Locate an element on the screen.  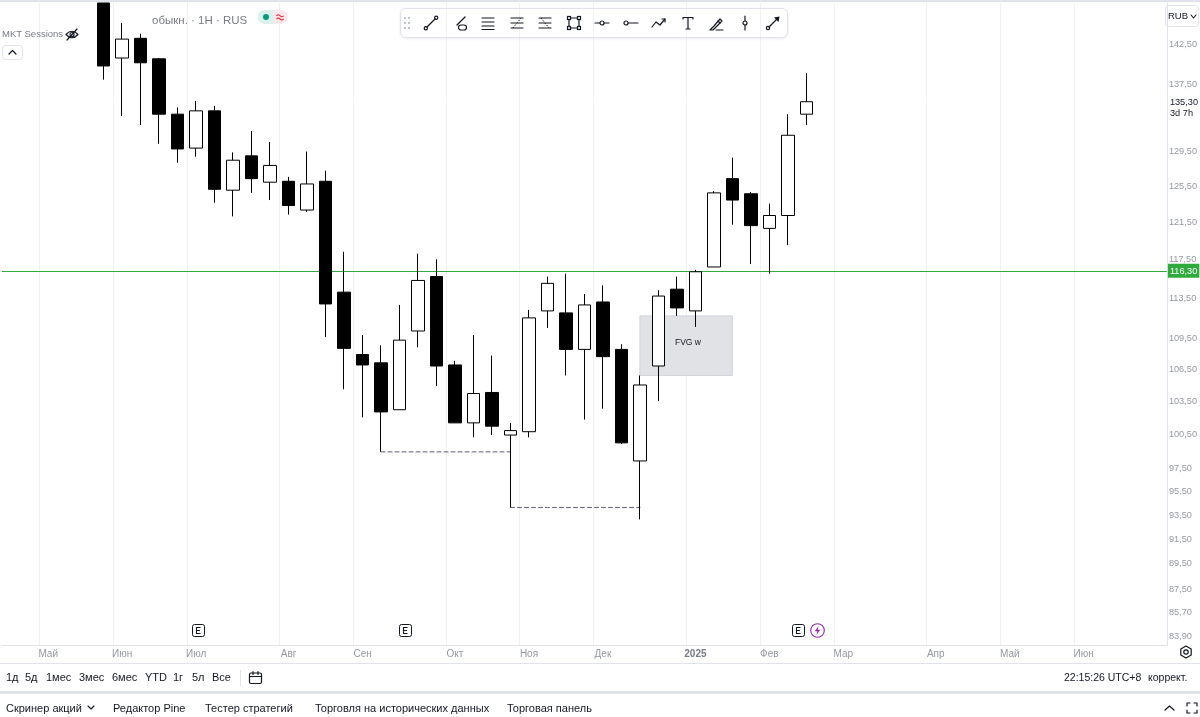
x-tick-label: Дек is located at coordinates (603, 653).